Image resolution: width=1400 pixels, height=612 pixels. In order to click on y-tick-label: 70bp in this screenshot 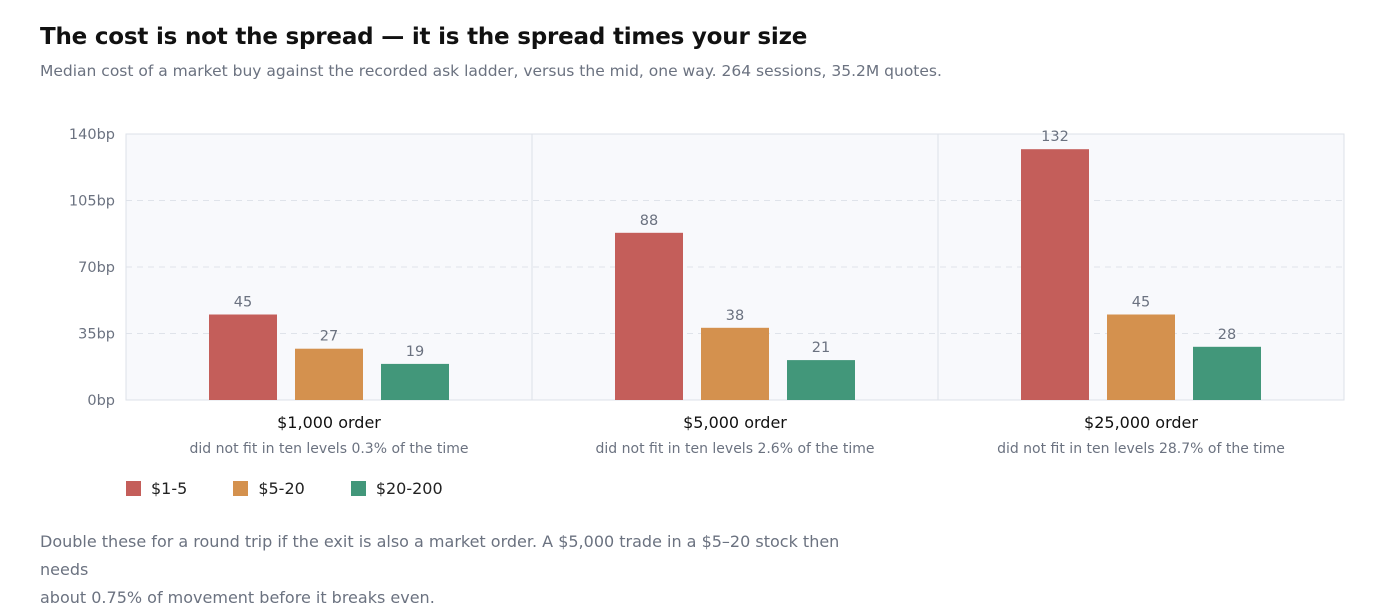, I will do `click(96, 268)`.